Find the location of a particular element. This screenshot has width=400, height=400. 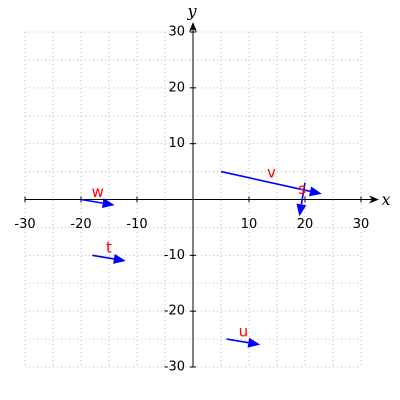

vector-label: v is located at coordinates (271, 172).